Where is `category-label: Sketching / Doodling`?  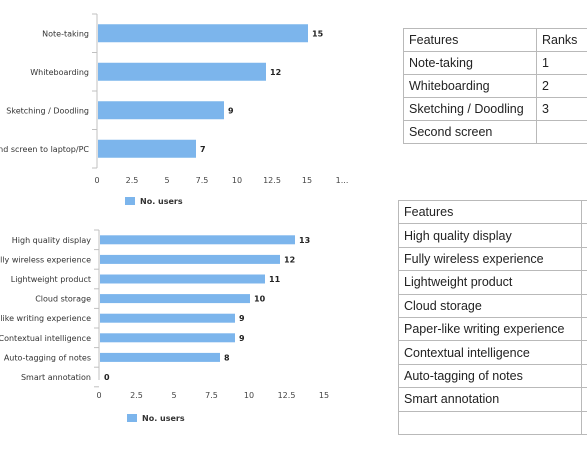 category-label: Sketching / Doodling is located at coordinates (47, 110).